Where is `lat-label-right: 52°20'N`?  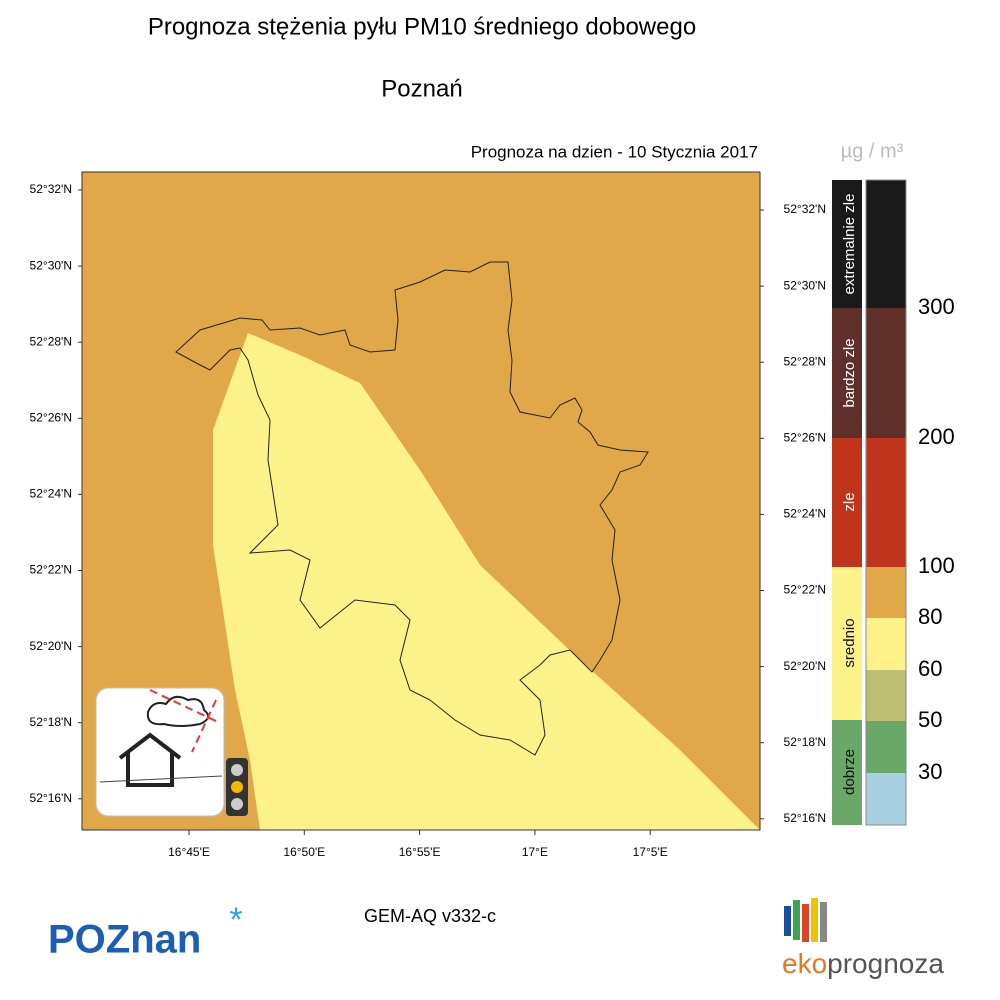
lat-label-right: 52°20'N is located at coordinates (805, 666).